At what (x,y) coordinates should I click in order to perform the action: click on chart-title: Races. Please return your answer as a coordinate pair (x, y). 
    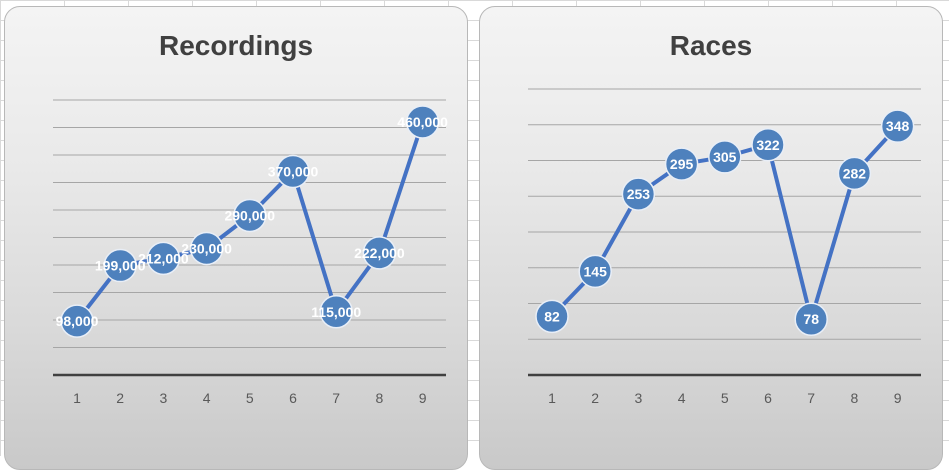
    Looking at the image, I should click on (711, 45).